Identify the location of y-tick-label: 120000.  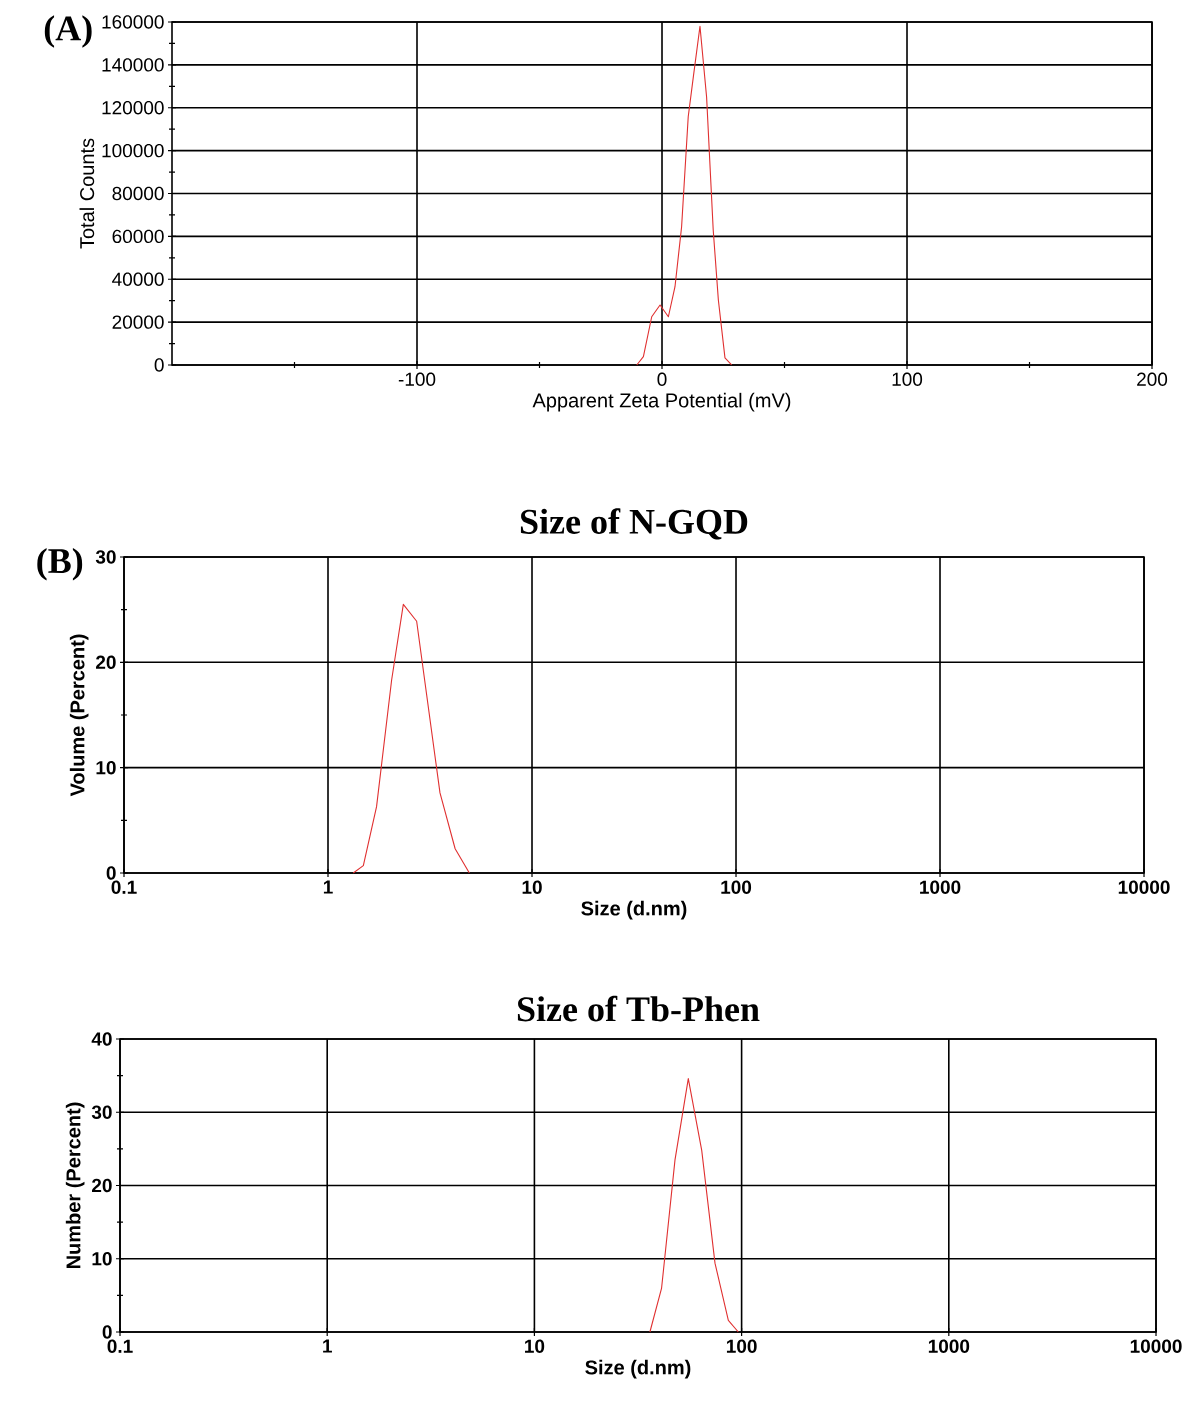
(133, 108).